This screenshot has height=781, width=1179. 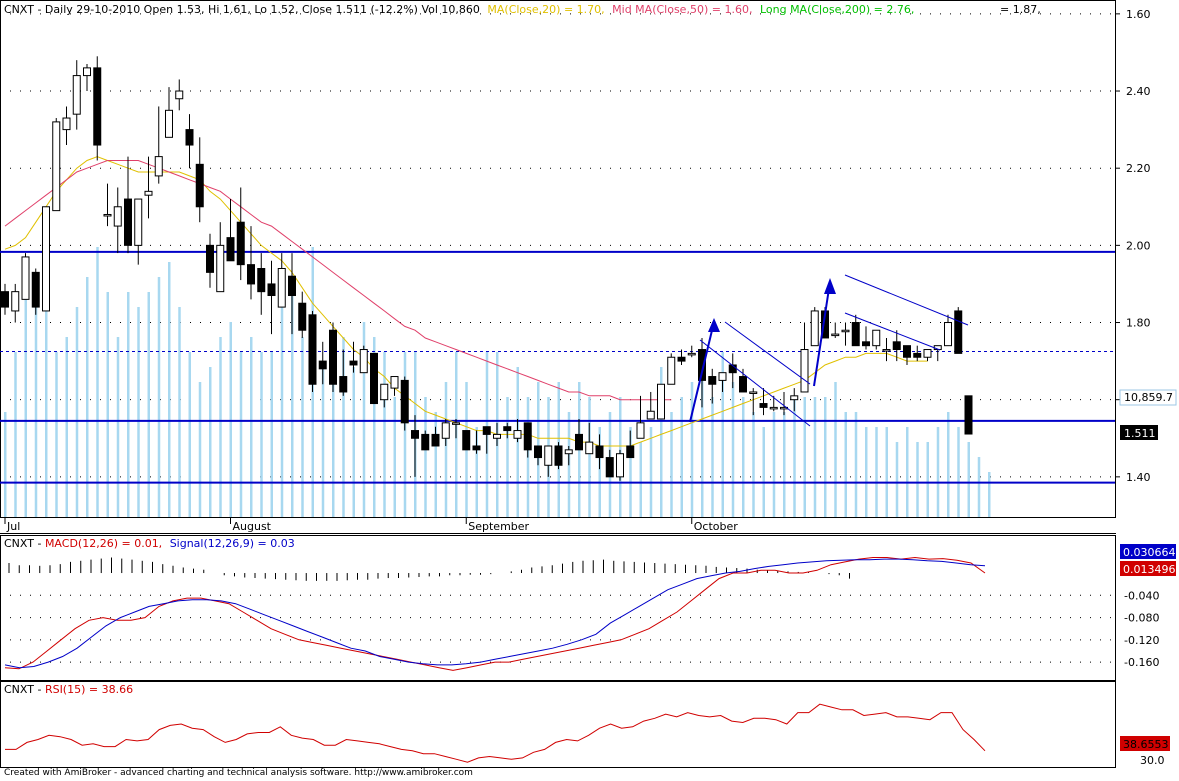 I want to click on volume-value-label: 10,859.7, so click(x=1148, y=397).